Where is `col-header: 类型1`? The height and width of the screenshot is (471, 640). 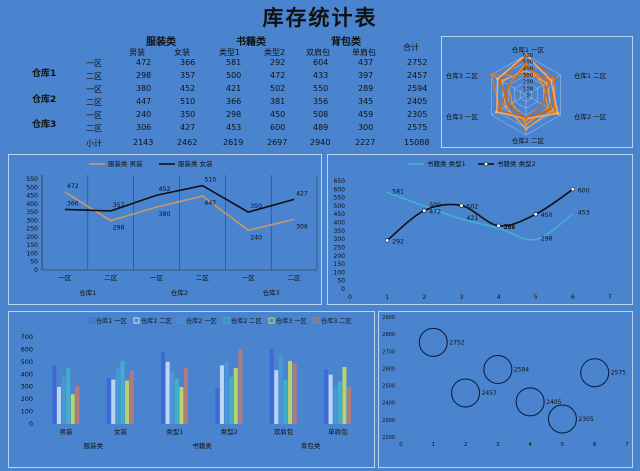
col-header: 类型1 is located at coordinates (230, 52).